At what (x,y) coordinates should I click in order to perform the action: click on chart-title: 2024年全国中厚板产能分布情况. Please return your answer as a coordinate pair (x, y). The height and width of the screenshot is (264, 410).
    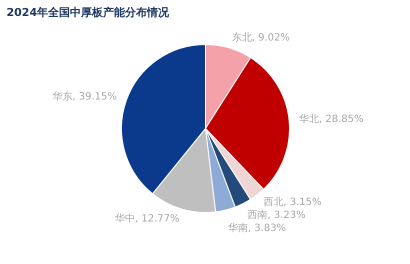
    Looking at the image, I should click on (88, 12).